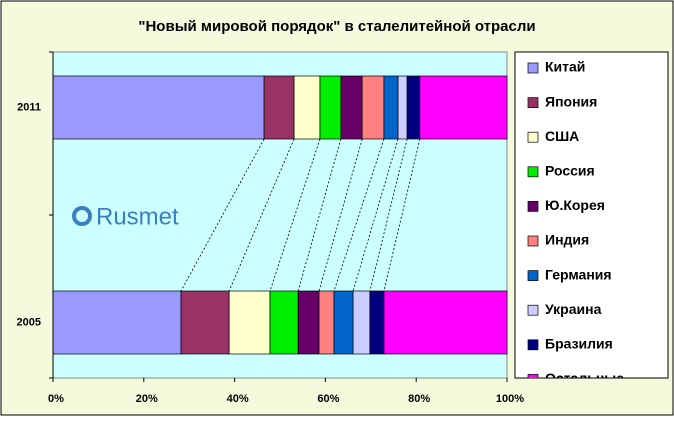  What do you see at coordinates (56, 399) in the screenshot?
I see `x-tick-label: 0%` at bounding box center [56, 399].